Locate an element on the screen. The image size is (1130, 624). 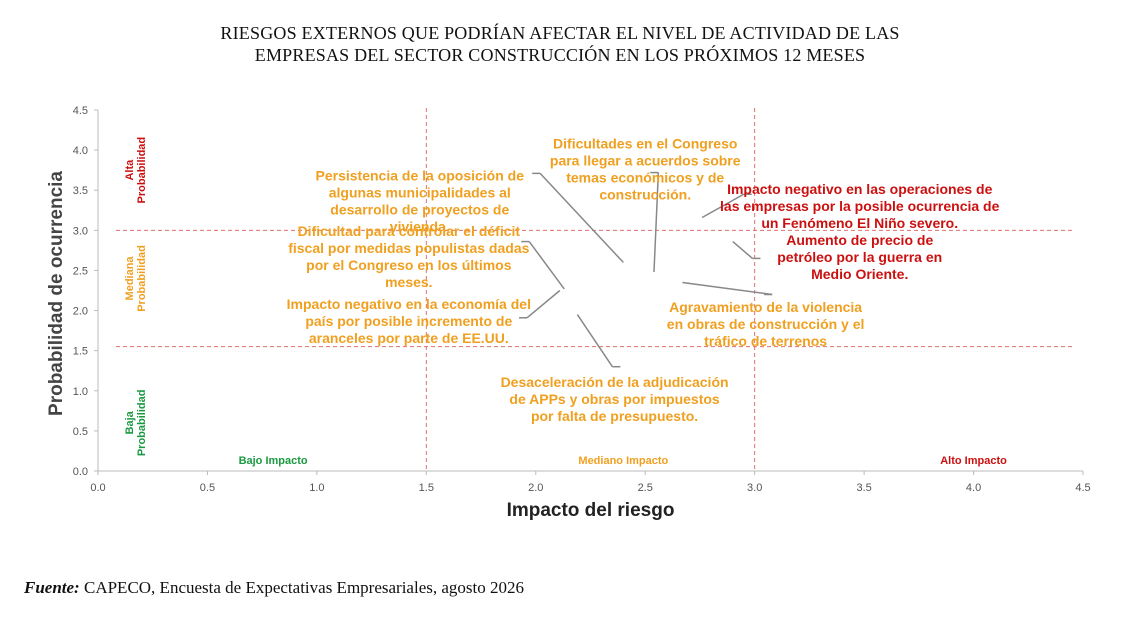
risk-label-line: Agravamiento de la violencia is located at coordinates (765, 307).